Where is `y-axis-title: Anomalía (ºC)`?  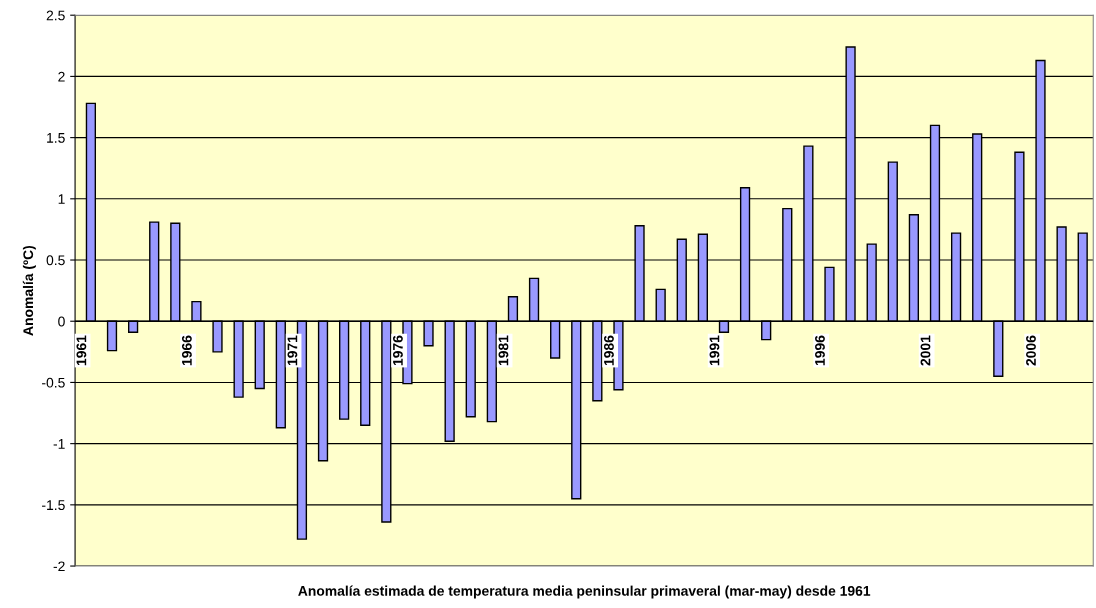 y-axis-title: Anomalía (ºC) is located at coordinates (29, 290).